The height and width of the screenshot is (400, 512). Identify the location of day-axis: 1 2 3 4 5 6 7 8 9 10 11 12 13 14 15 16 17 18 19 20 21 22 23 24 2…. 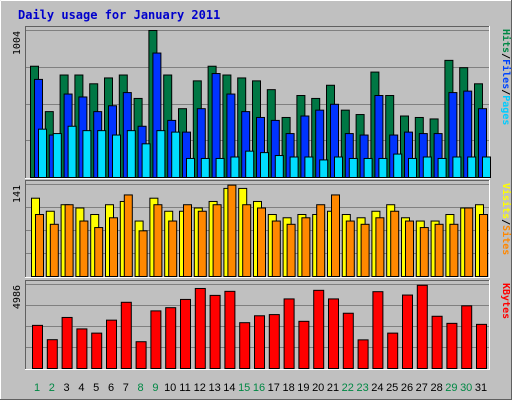
(260, 388).